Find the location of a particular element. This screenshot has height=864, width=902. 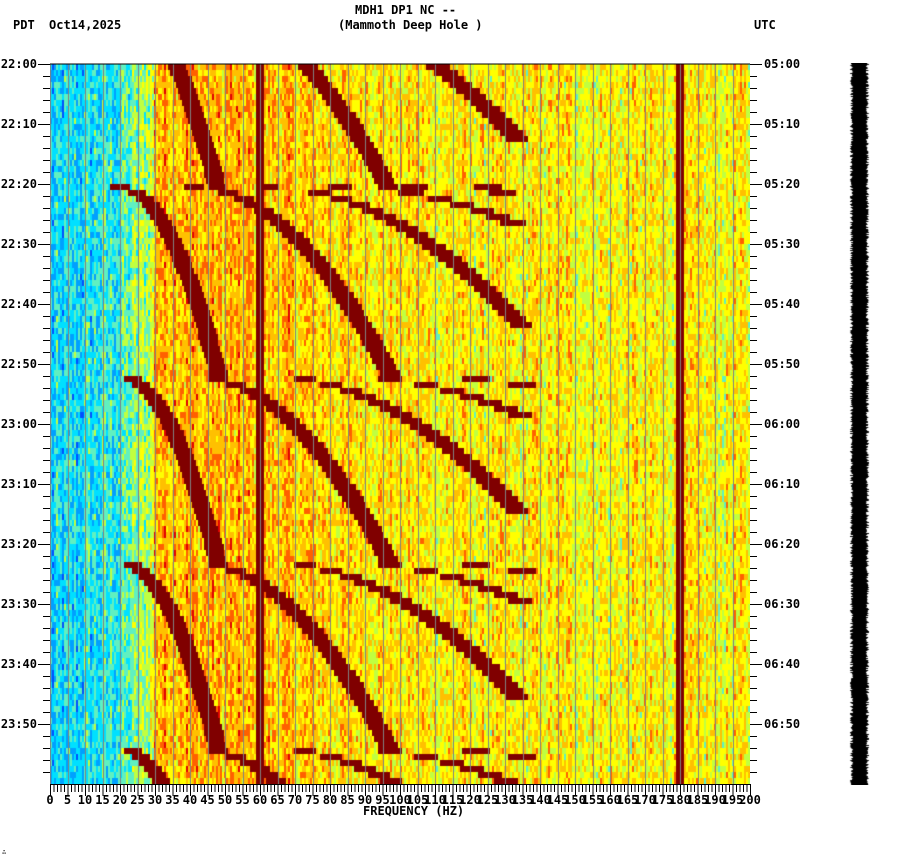

chart-title-station: MDH1 DP1 NC -- is located at coordinates (406, 10).